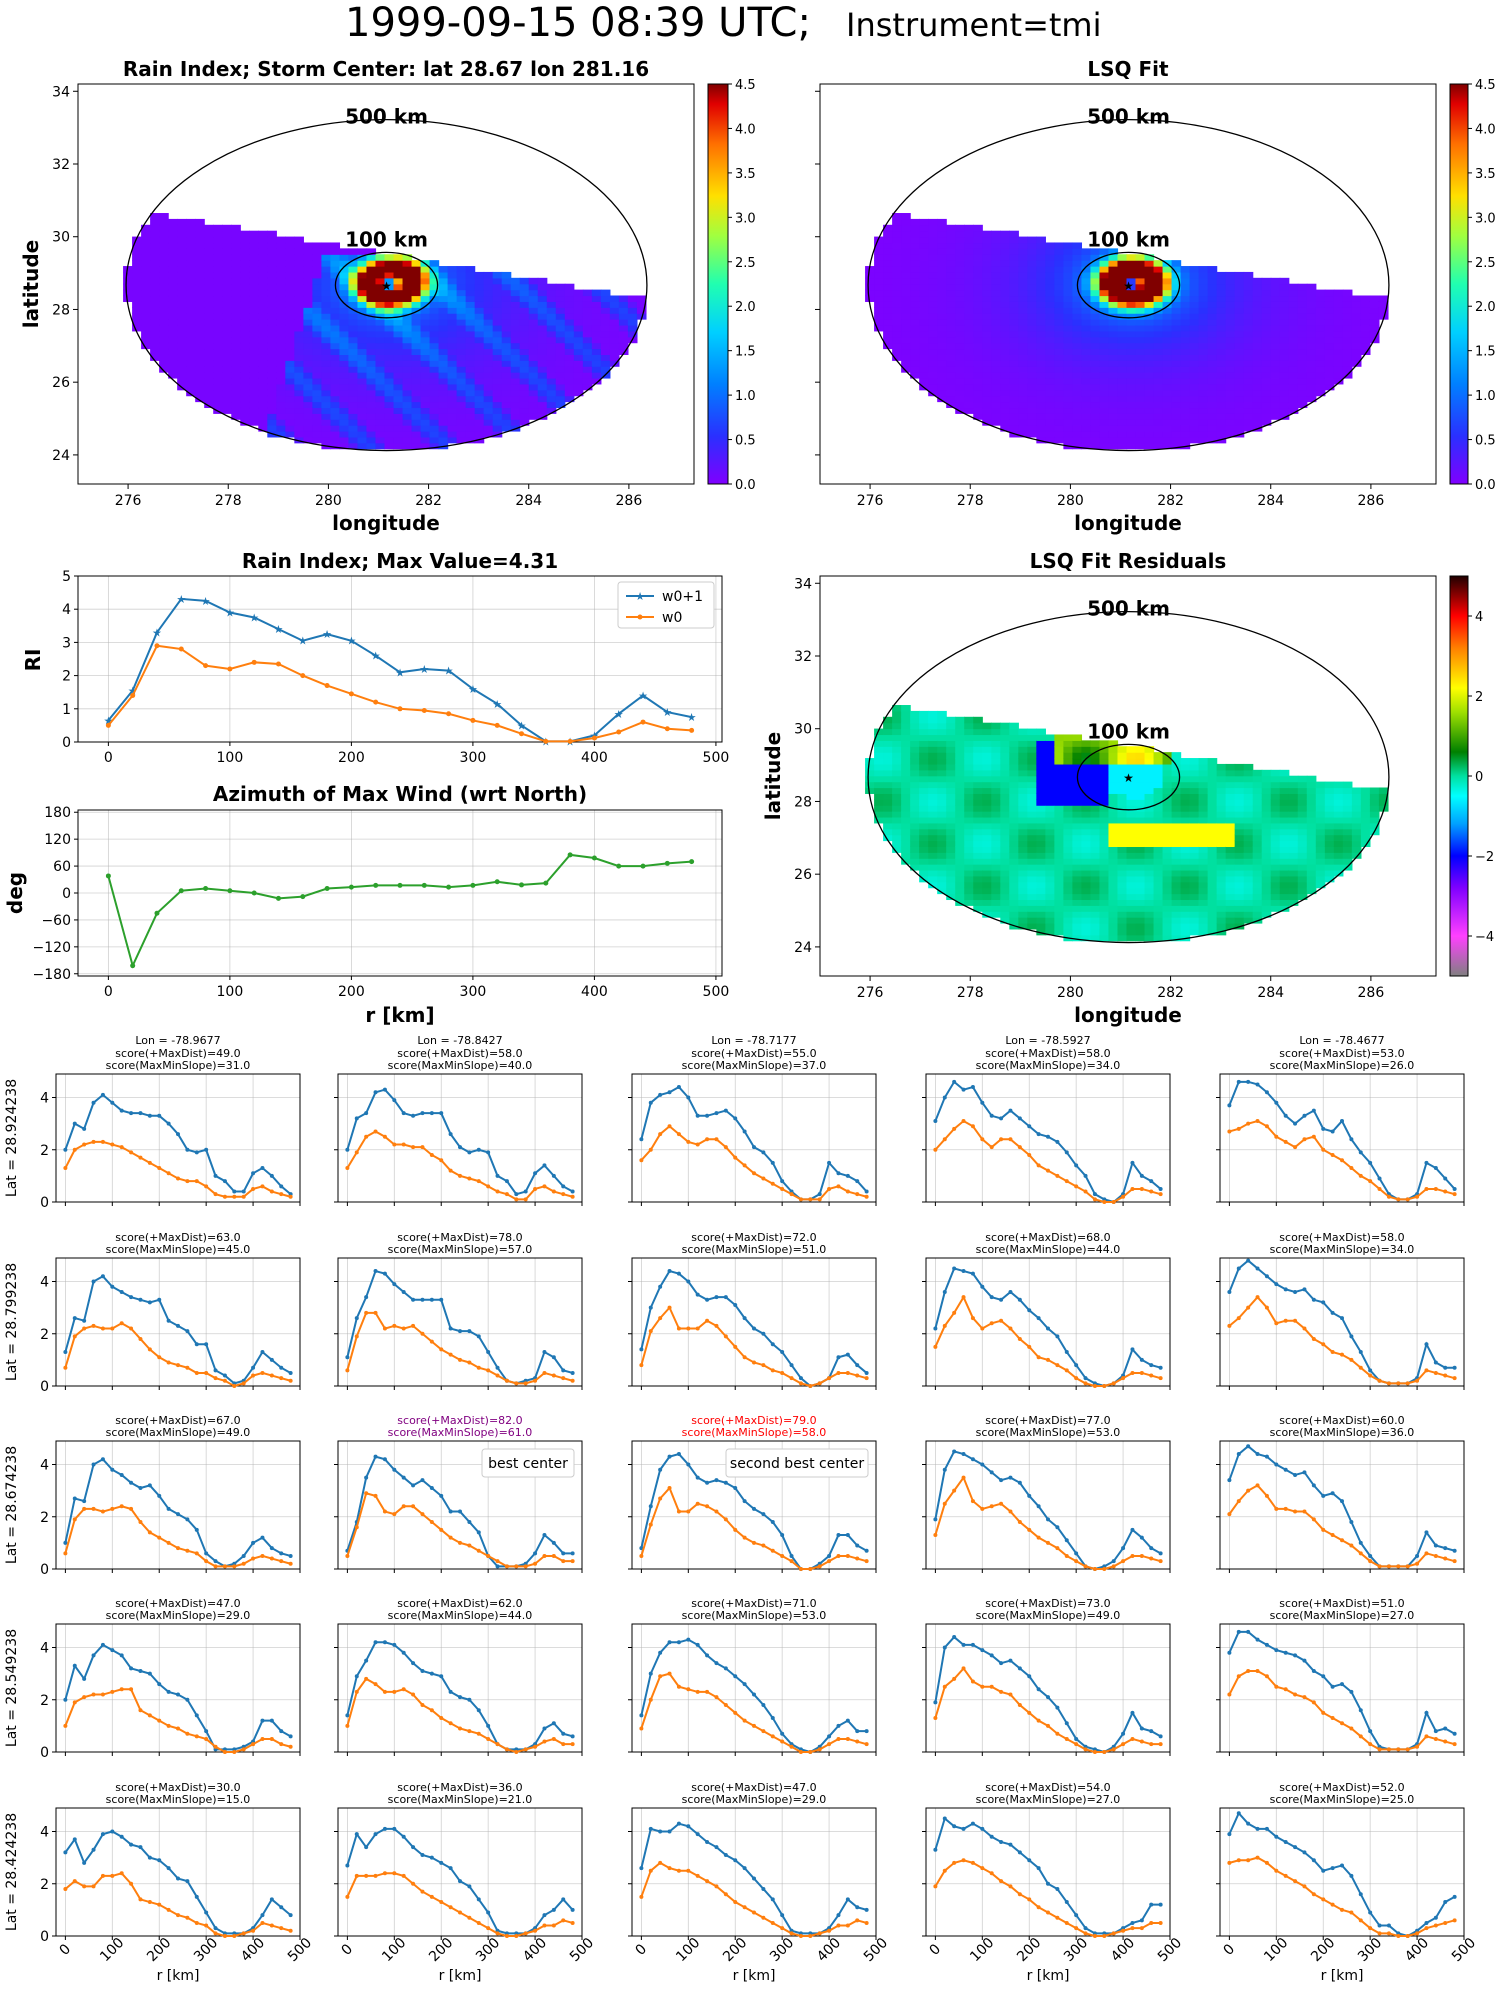 Image resolution: width=1500 pixels, height=2000 pixels. I want to click on y-tick-label: 0, so click(66, 894).